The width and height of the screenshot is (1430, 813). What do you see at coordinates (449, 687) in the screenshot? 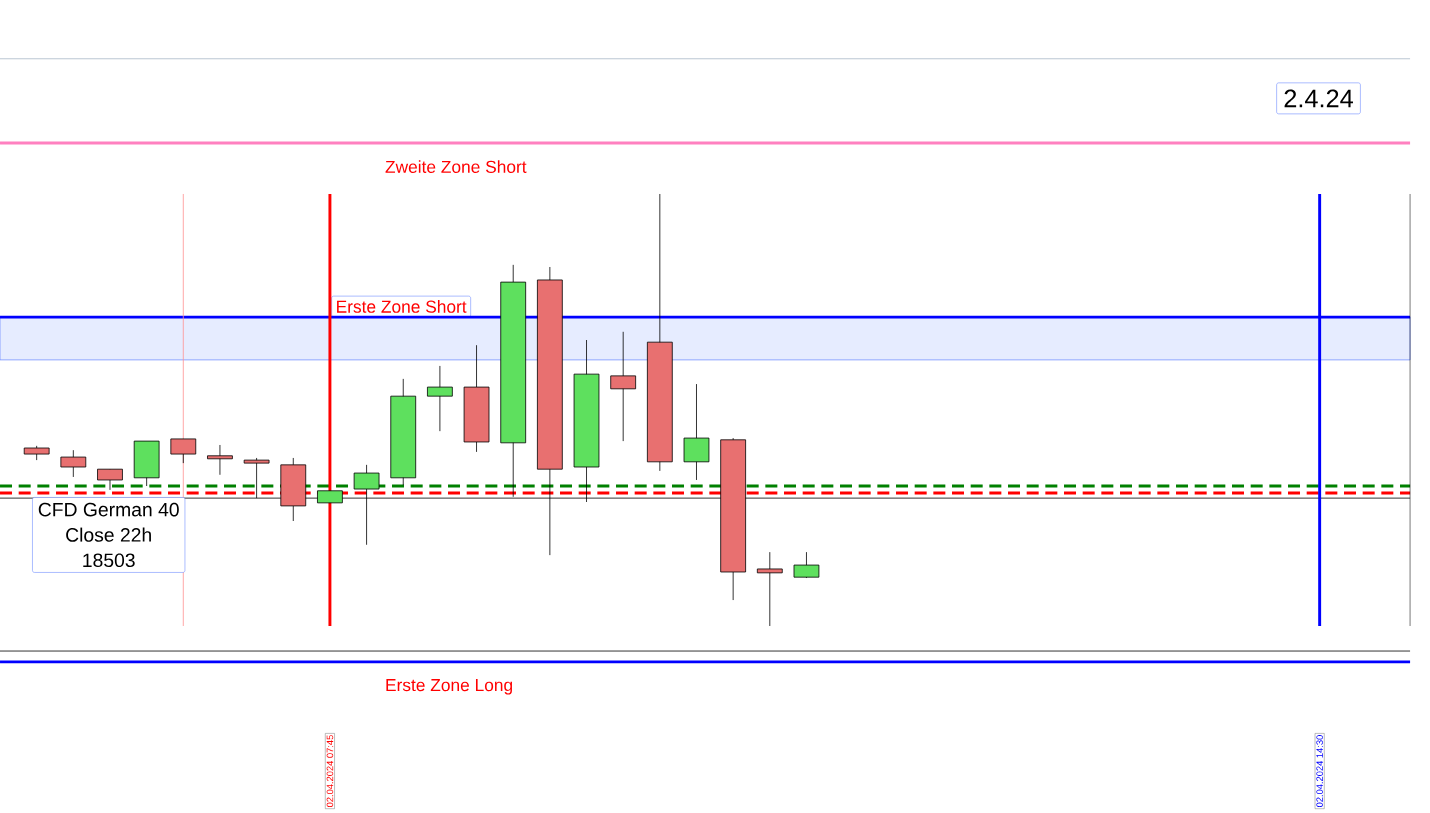
I see `ref-line-label: Erste Zone Long` at bounding box center [449, 687].